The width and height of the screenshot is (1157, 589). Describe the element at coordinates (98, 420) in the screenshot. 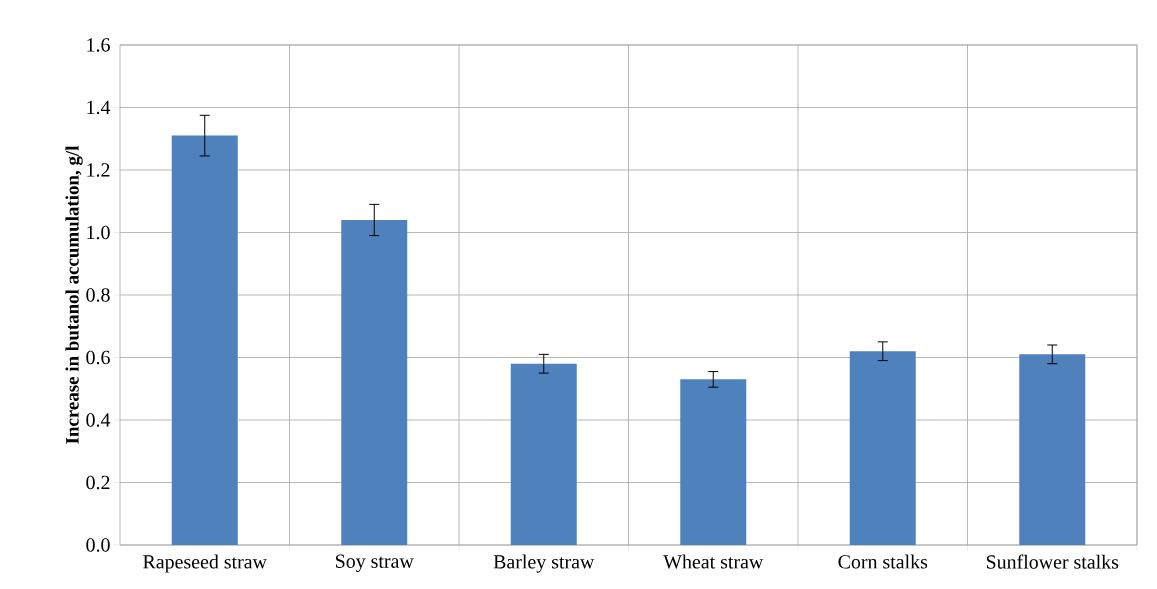

I see `y-tick-label: 0.4` at that location.